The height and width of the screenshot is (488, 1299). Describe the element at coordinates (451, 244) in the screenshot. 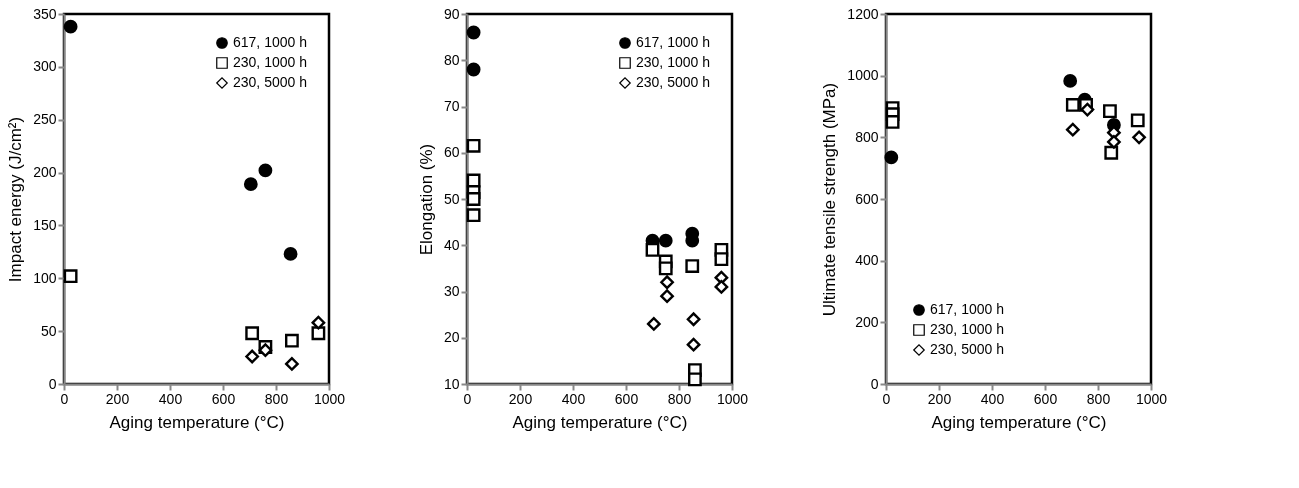

I see `y-tick-label: 40` at that location.